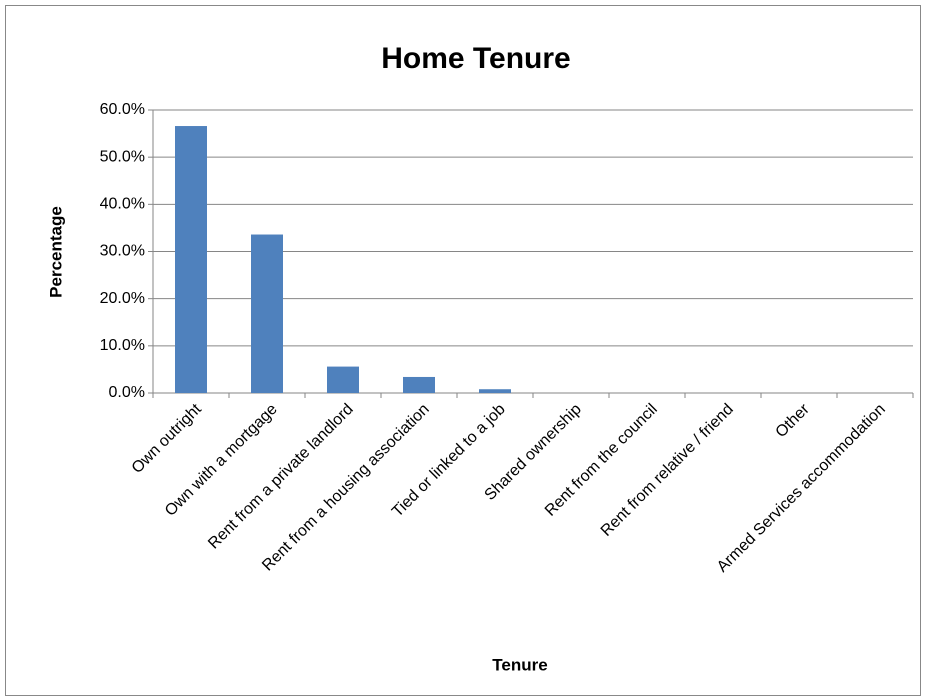 Image resolution: width=926 pixels, height=698 pixels. I want to click on y-axis-label: Percentage, so click(55, 252).